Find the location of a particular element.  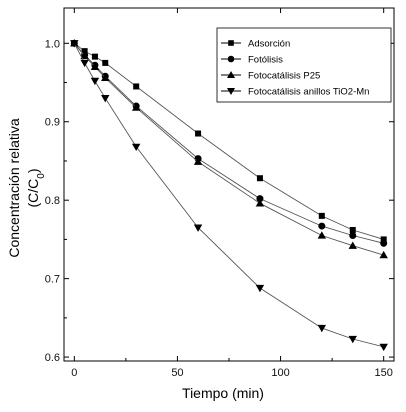

y-tick-label: 0.6 is located at coordinates (52, 358).